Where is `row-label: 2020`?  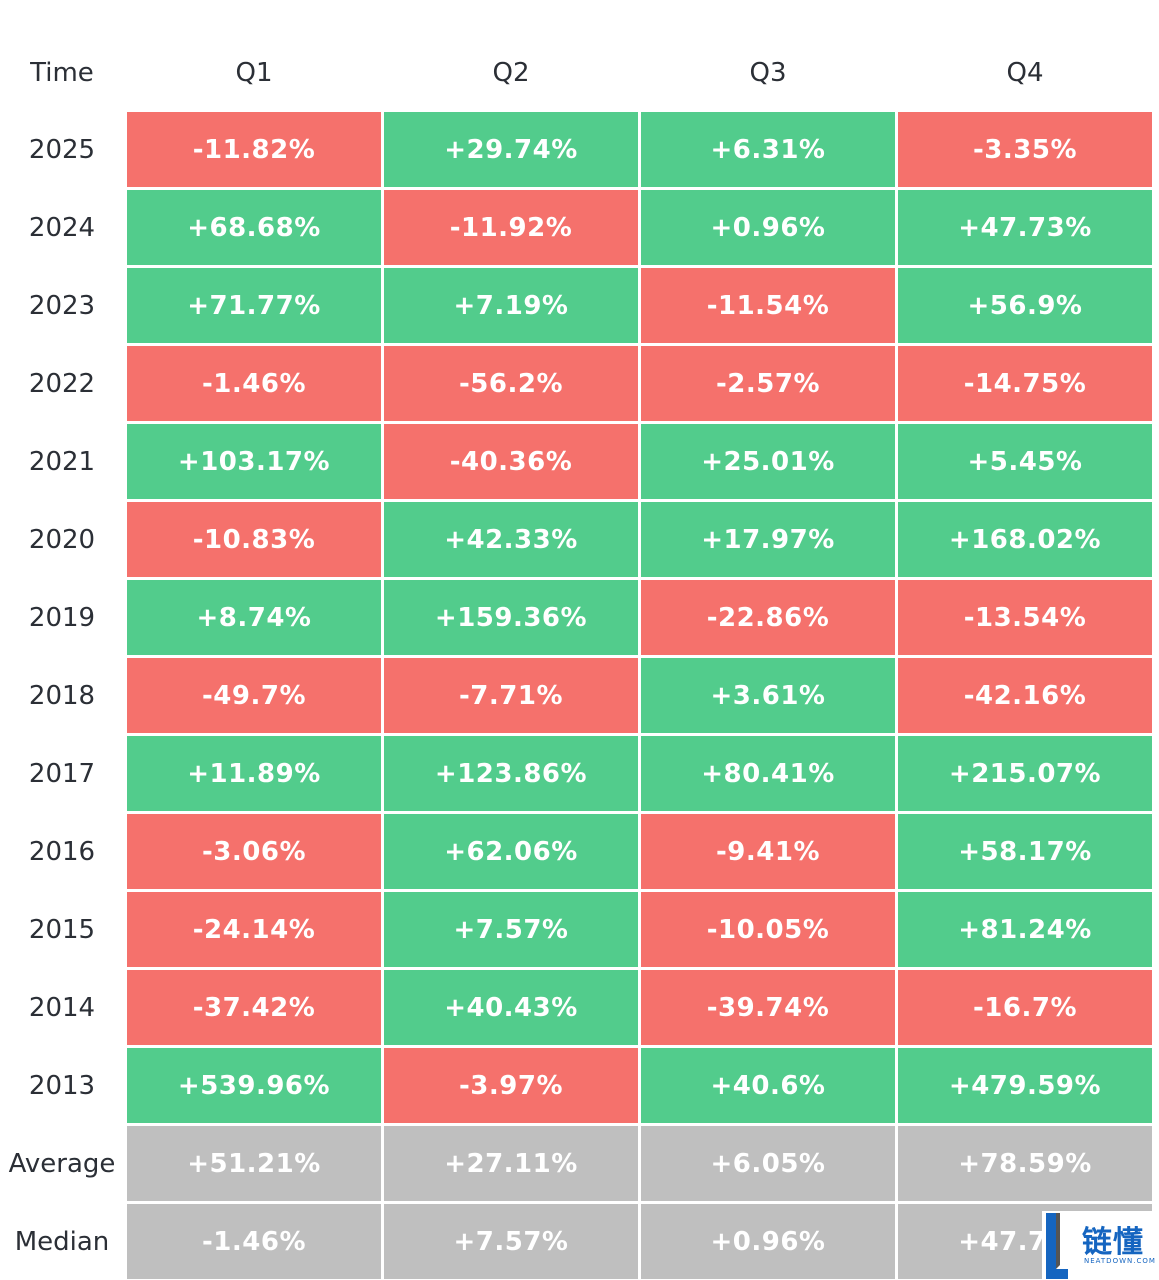 row-label: 2020 is located at coordinates (62, 539).